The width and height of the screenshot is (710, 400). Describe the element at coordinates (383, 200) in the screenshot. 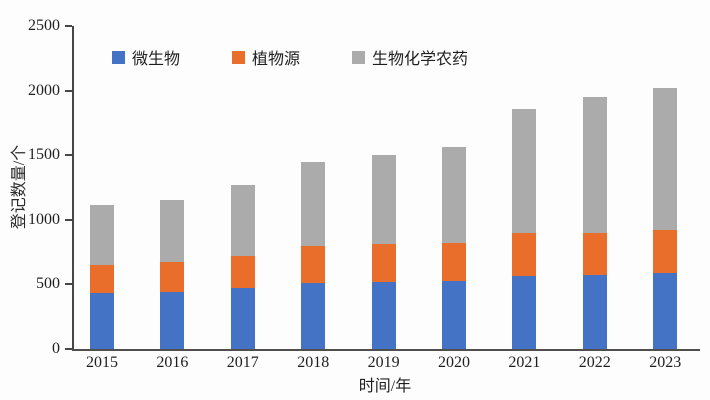

I see `bar-segment-biochemical-pesticide-2019` at that location.